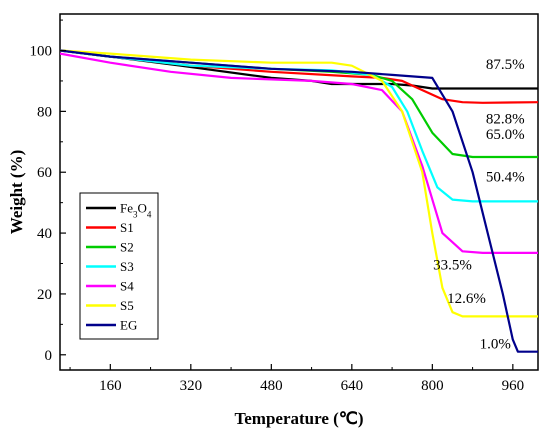  Describe the element at coordinates (110, 386) in the screenshot. I see `x-tick-label: 160` at that location.